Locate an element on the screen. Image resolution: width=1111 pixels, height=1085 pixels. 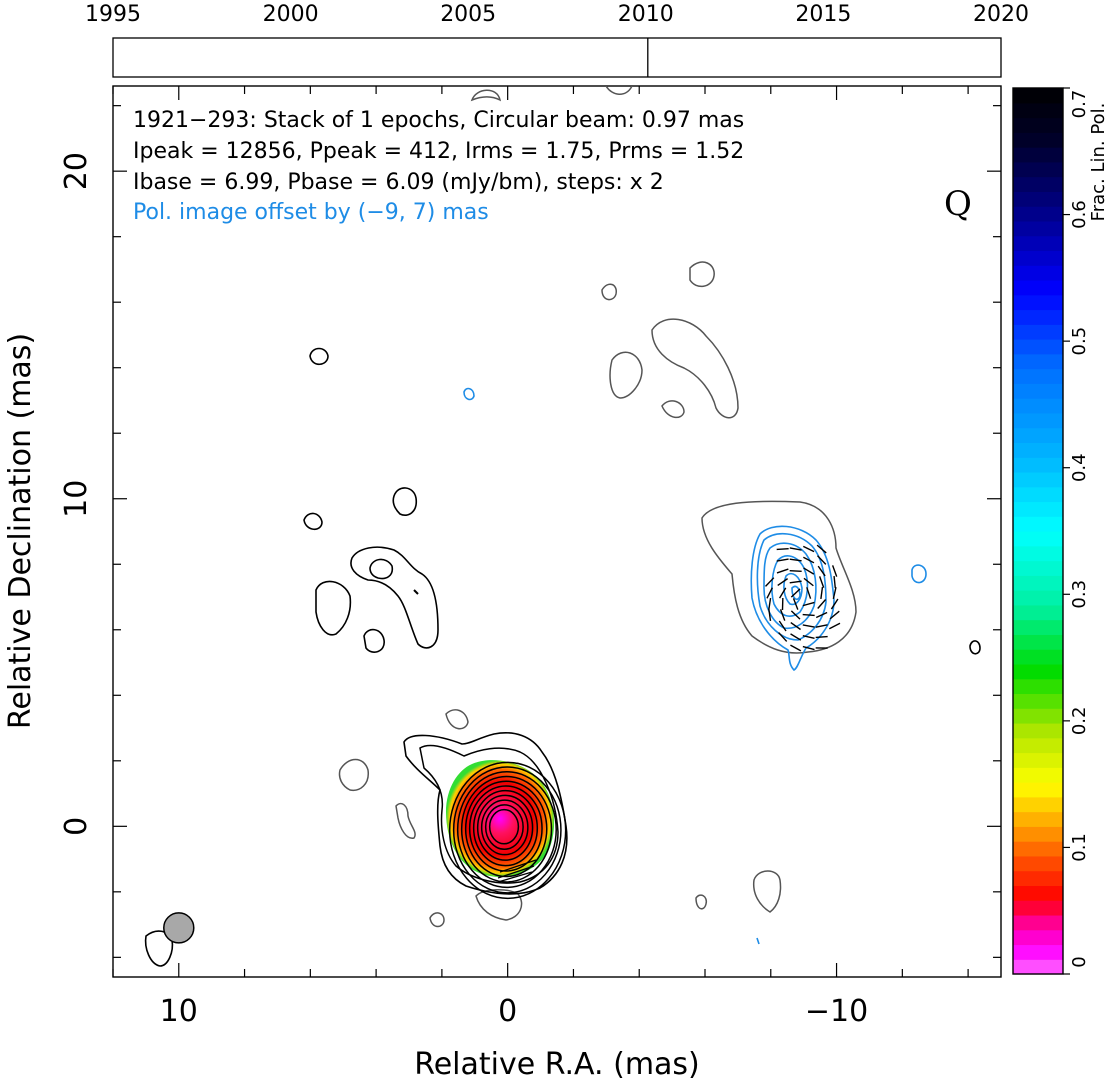
colorbar-tick-label: 0.1 is located at coordinates (1079, 847).